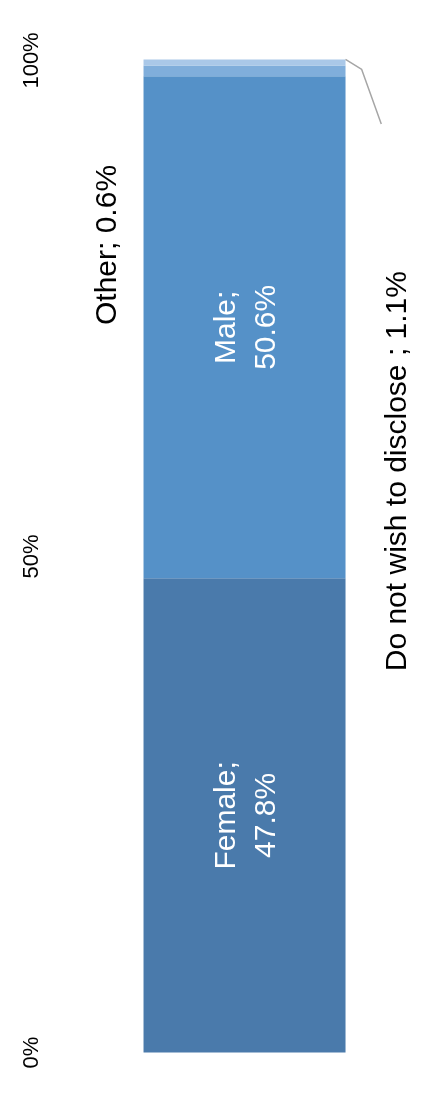 The height and width of the screenshot is (1096, 423). I want to click on y-tick-label: 100%, so click(30, 60).